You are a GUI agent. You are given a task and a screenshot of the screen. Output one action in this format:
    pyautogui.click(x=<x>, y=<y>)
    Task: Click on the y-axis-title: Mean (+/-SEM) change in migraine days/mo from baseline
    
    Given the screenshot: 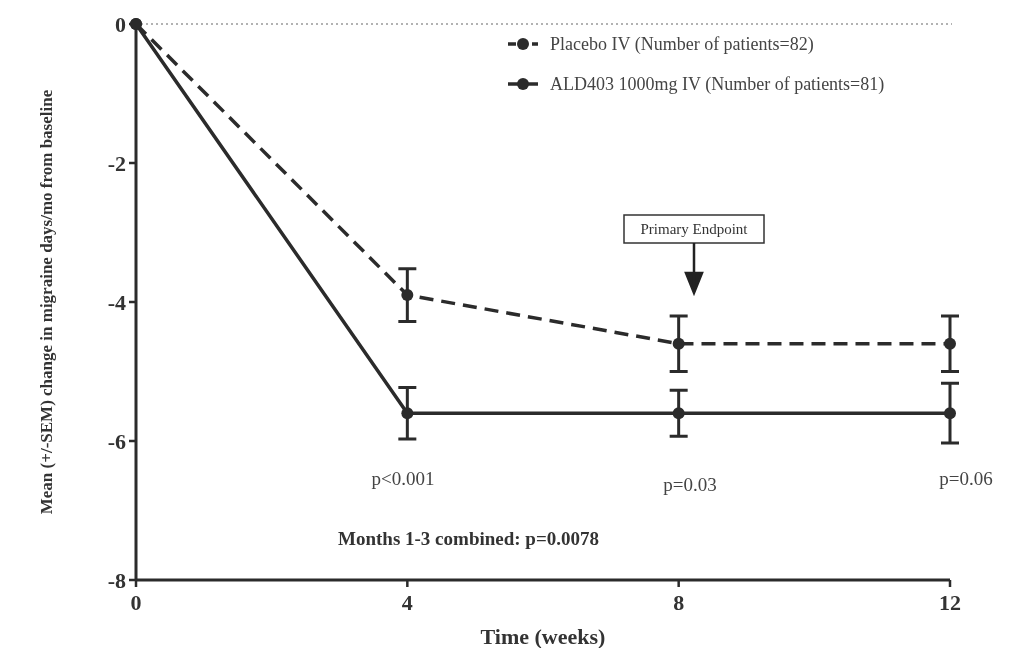 What is the action you would take?
    pyautogui.click(x=46, y=302)
    